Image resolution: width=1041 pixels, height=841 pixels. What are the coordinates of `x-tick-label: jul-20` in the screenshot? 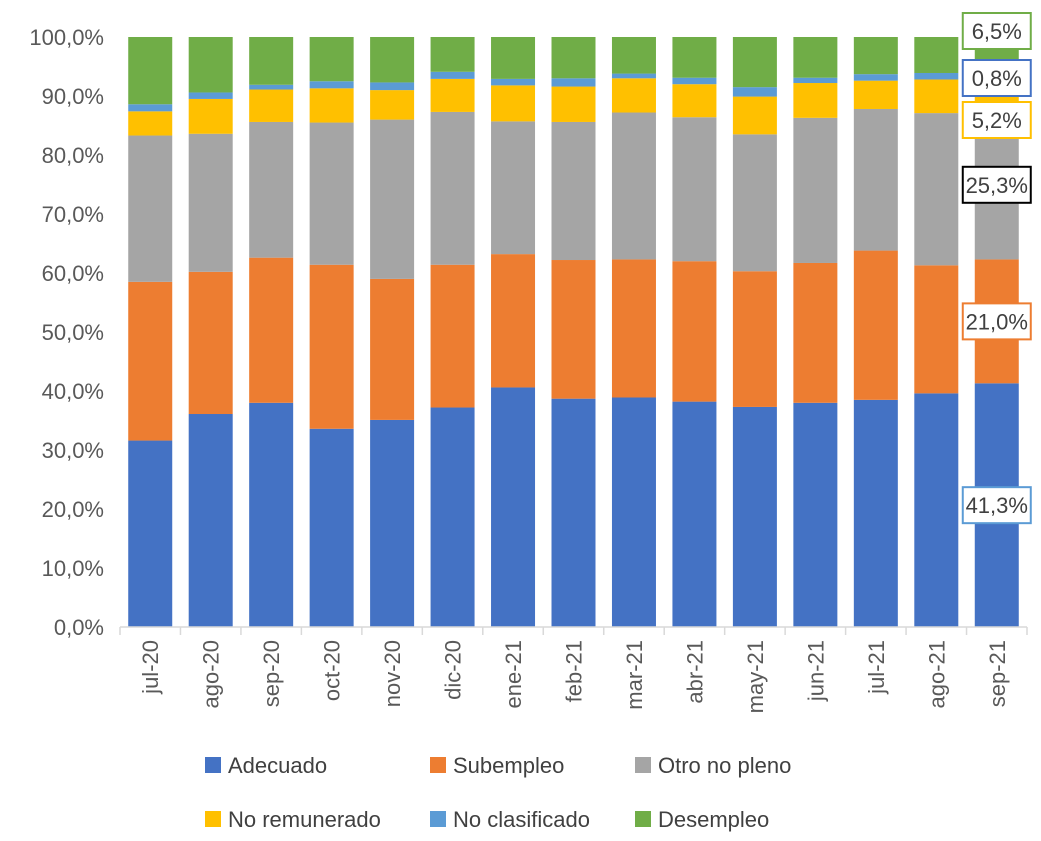 It's located at (150, 667).